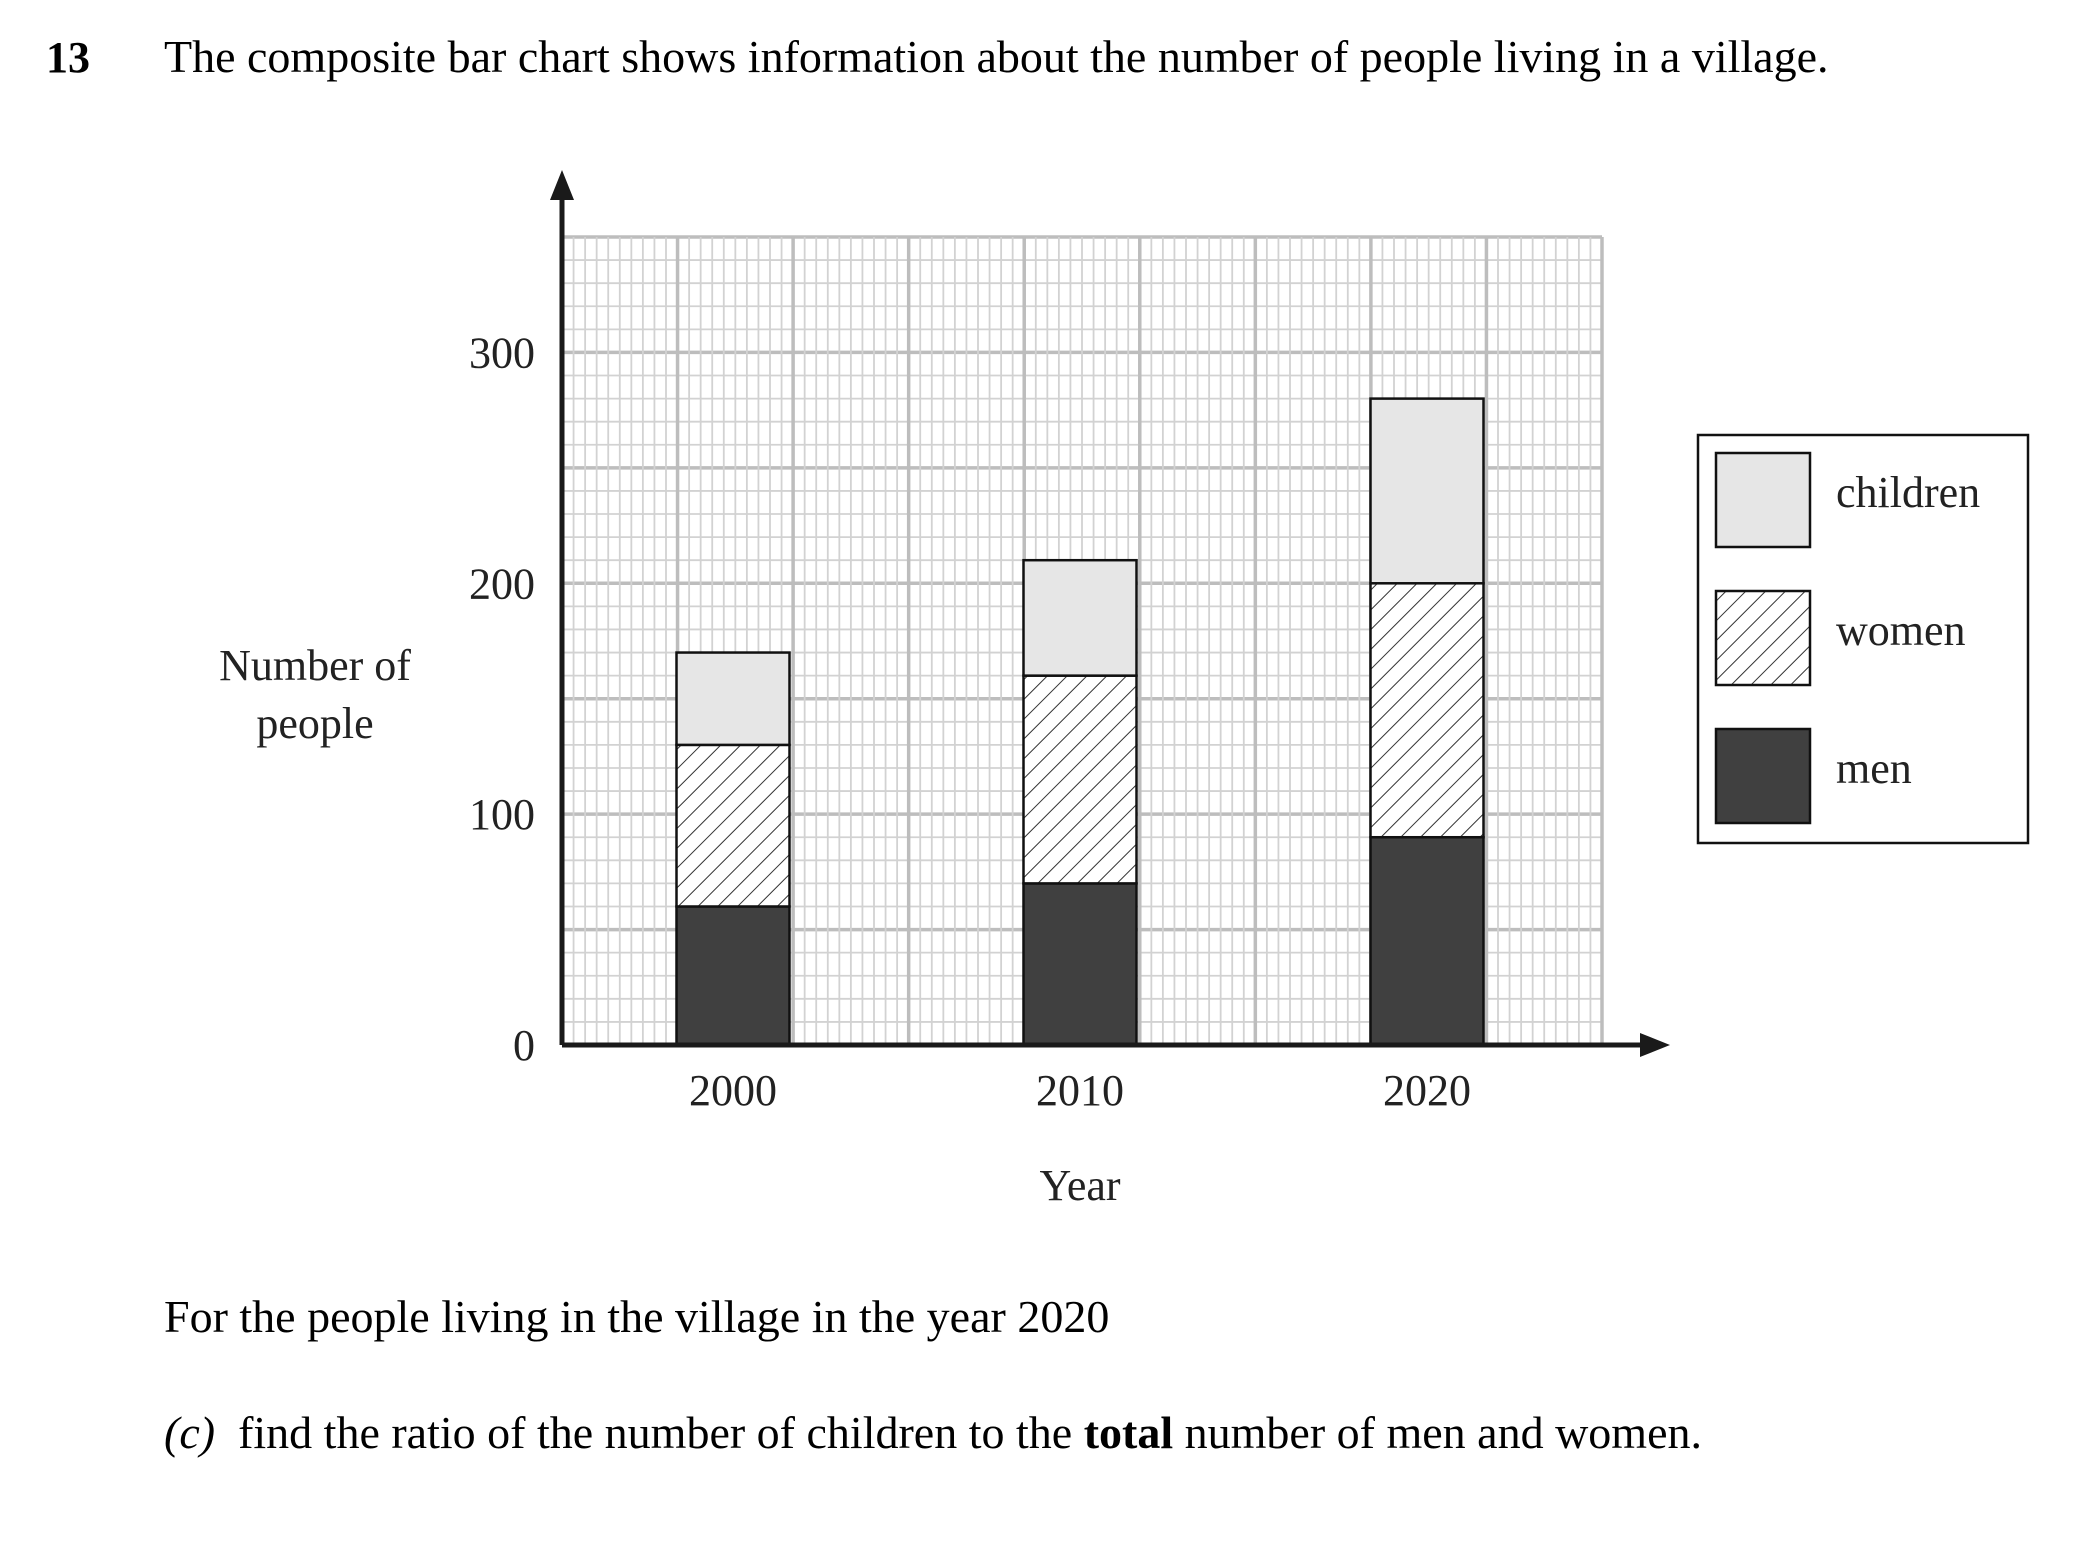 Image resolution: width=2081 pixels, height=1549 pixels. I want to click on part-text-after: number of men and women., so click(1443, 1432).